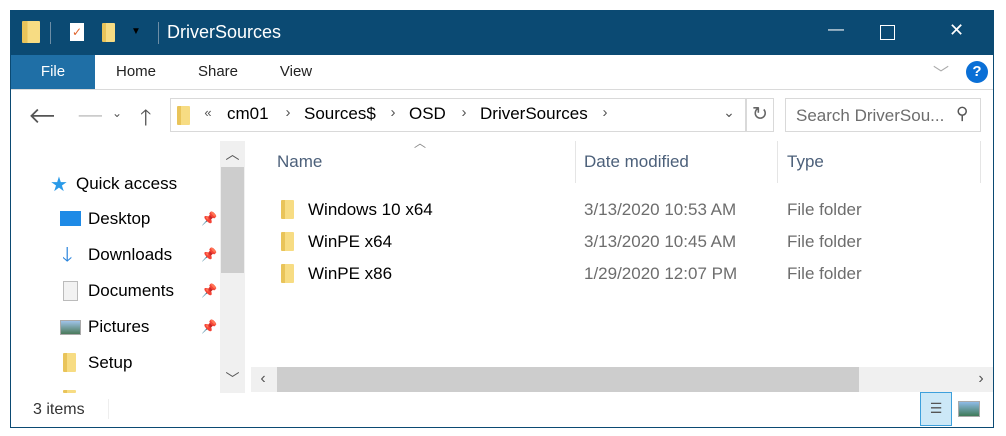 This screenshot has height=436, width=1006. Describe the element at coordinates (969, 409) in the screenshot. I see `large-icons-view-button` at that location.